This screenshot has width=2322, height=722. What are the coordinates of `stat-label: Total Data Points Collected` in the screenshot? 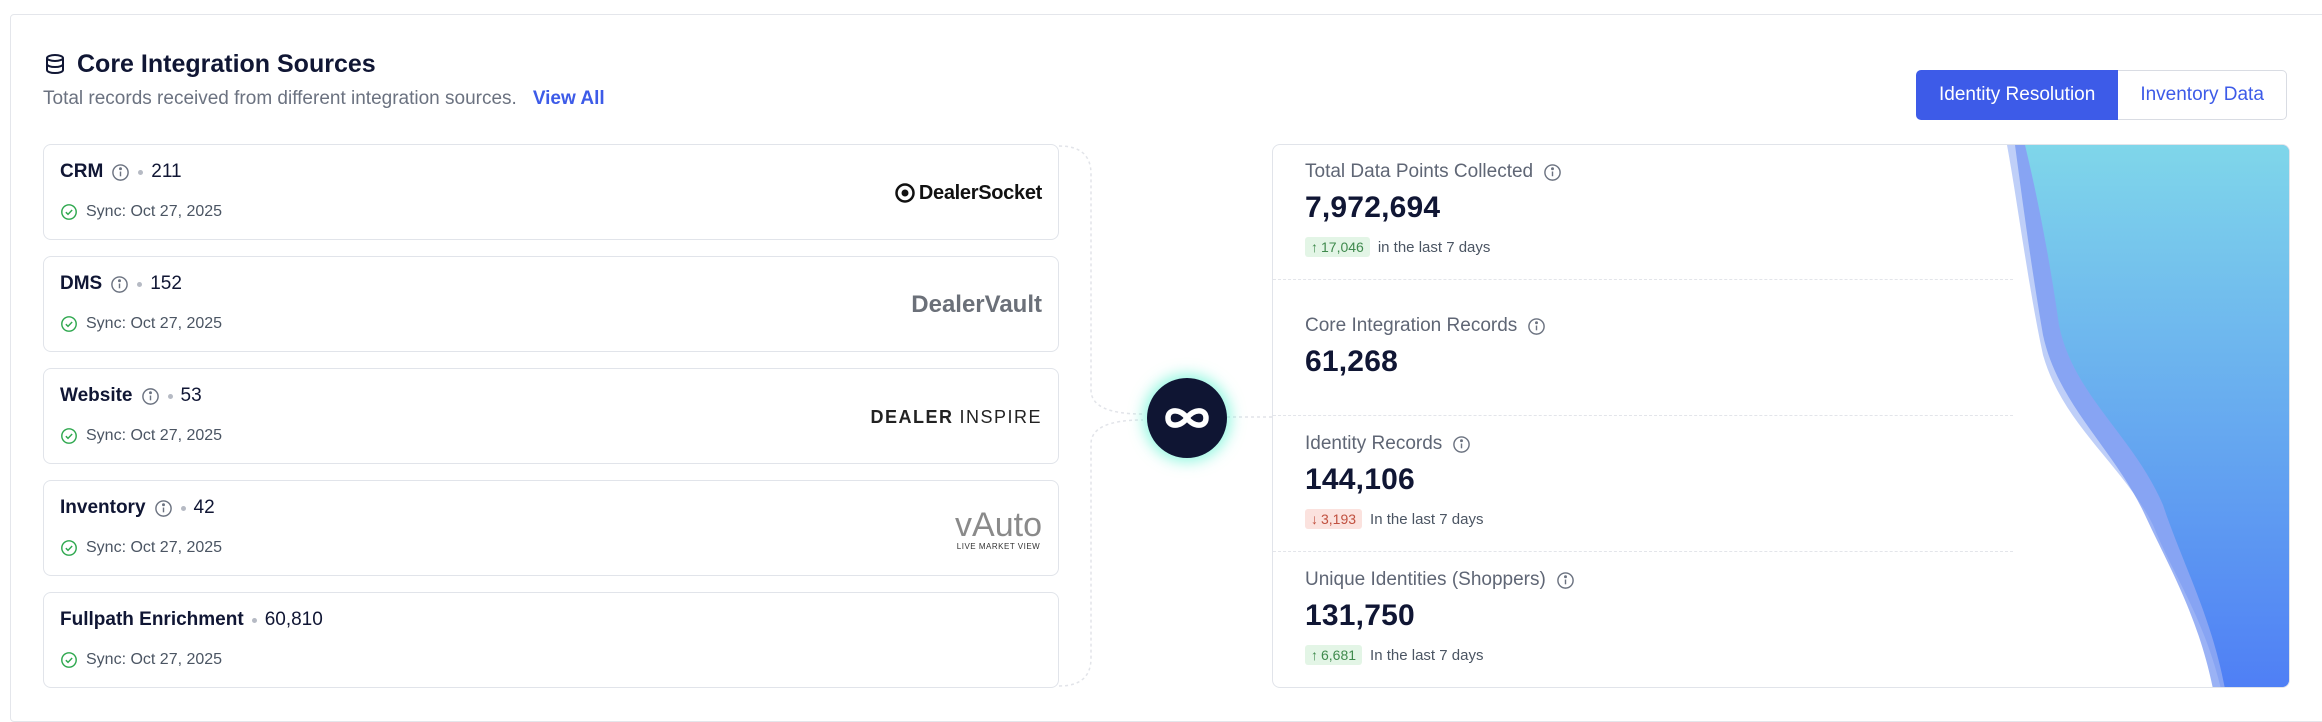 It's located at (1419, 171).